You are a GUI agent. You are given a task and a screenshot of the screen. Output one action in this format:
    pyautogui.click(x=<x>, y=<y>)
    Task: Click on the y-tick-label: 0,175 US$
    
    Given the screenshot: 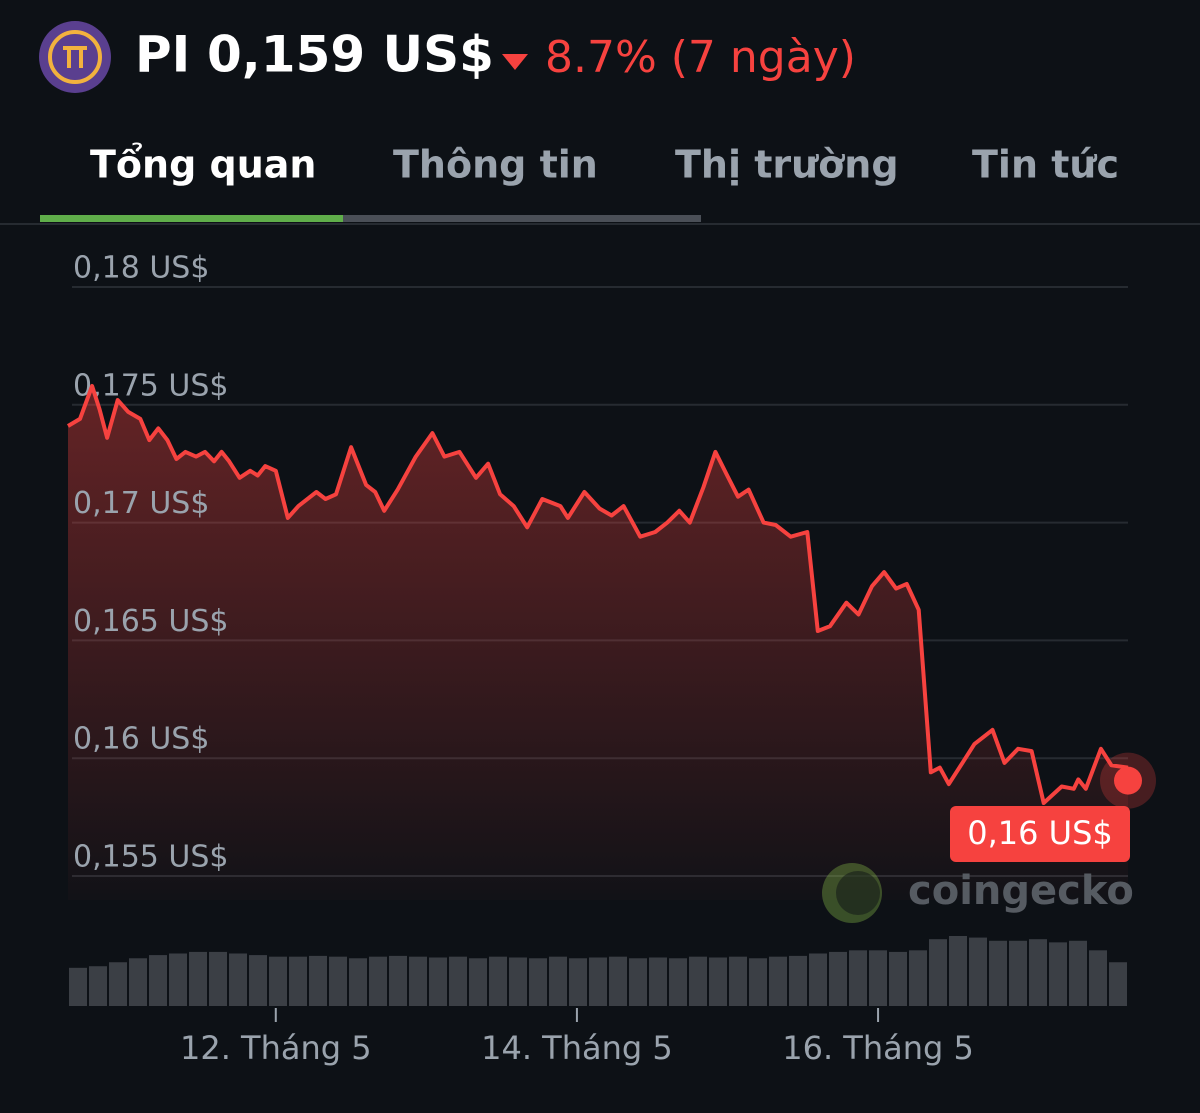 What is the action you would take?
    pyautogui.click(x=151, y=385)
    